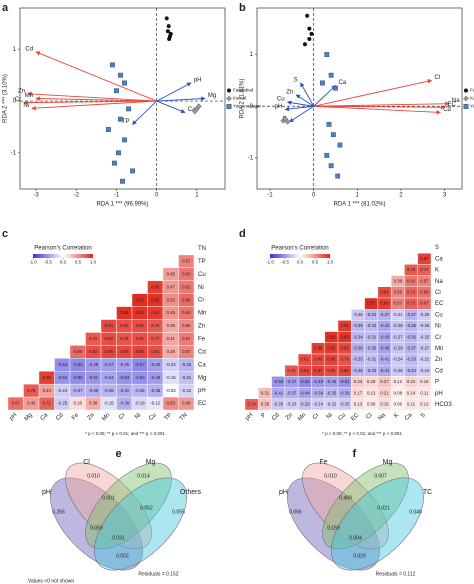  What do you see at coordinates (439, 259) in the screenshot?
I see `row-label: Ca` at bounding box center [439, 259].